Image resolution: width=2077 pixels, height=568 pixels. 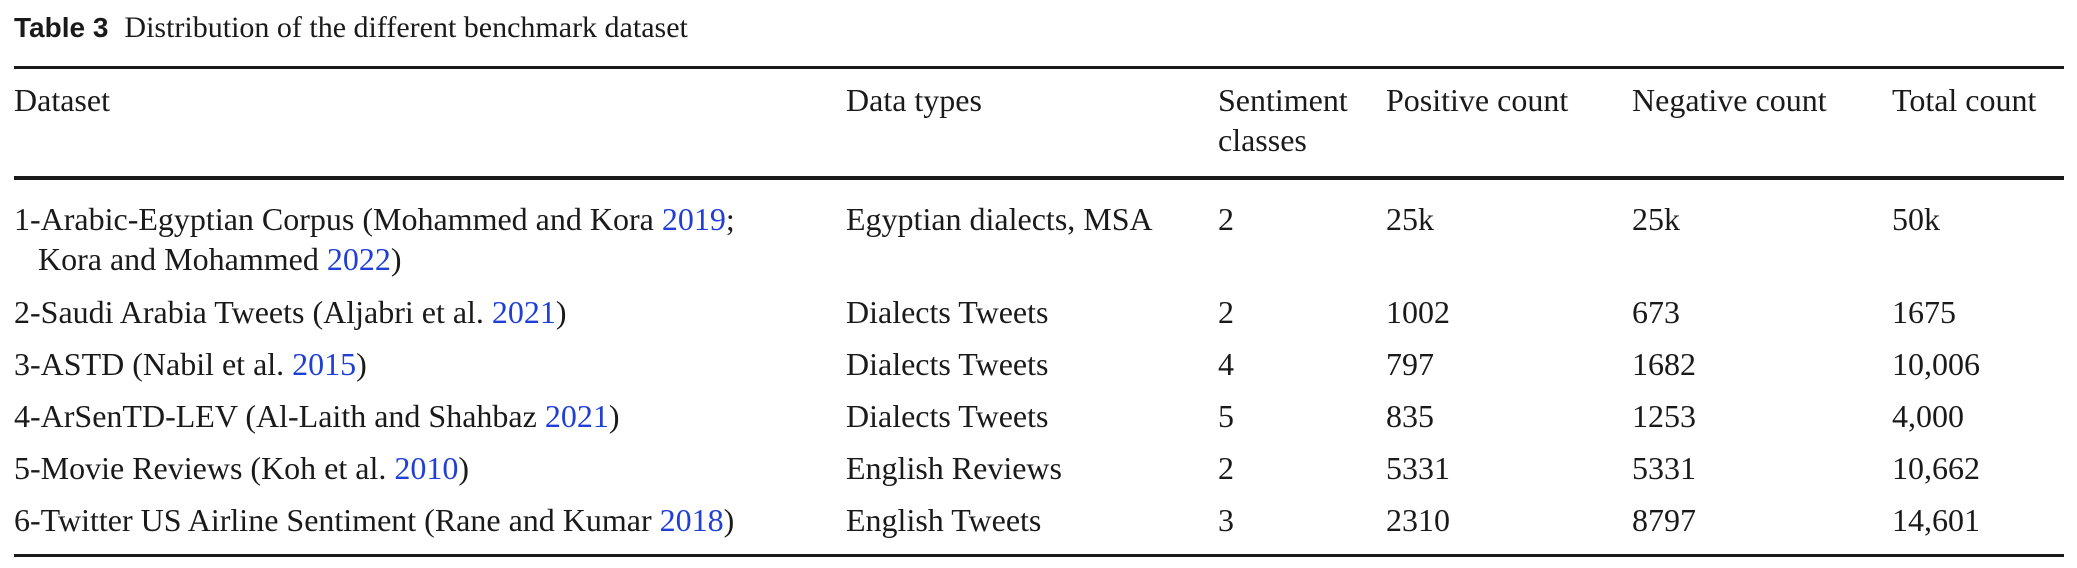 What do you see at coordinates (62, 100) in the screenshot?
I see `header-dataset: Dataset` at bounding box center [62, 100].